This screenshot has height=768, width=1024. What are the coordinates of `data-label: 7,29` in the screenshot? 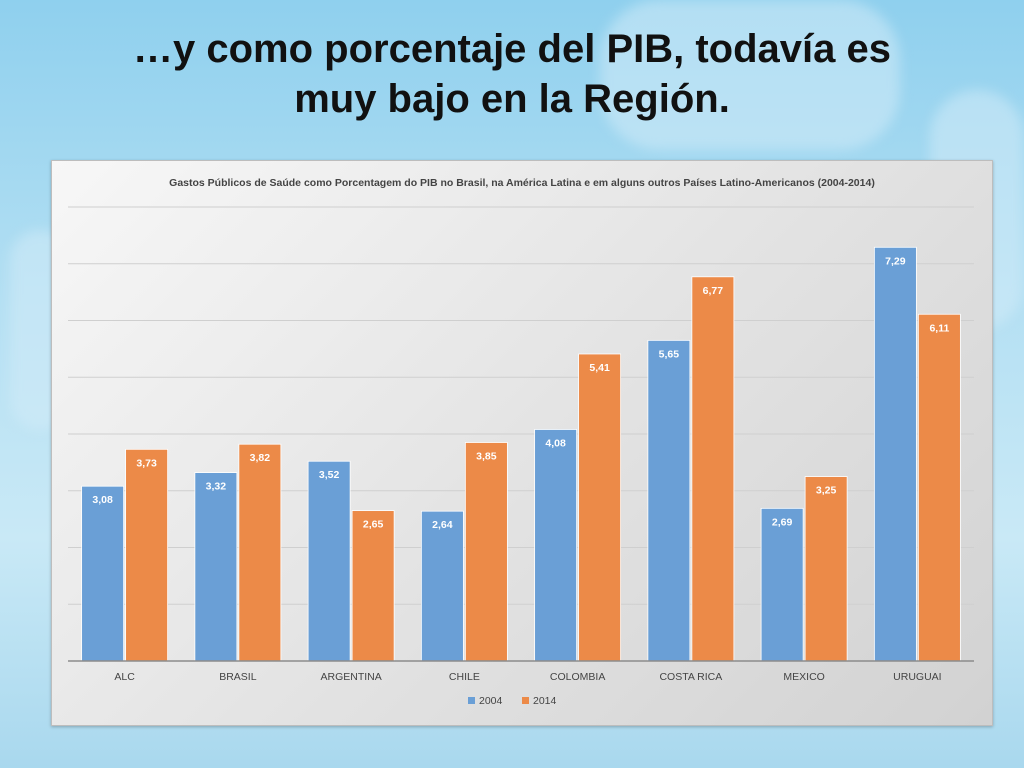 It's located at (895, 261).